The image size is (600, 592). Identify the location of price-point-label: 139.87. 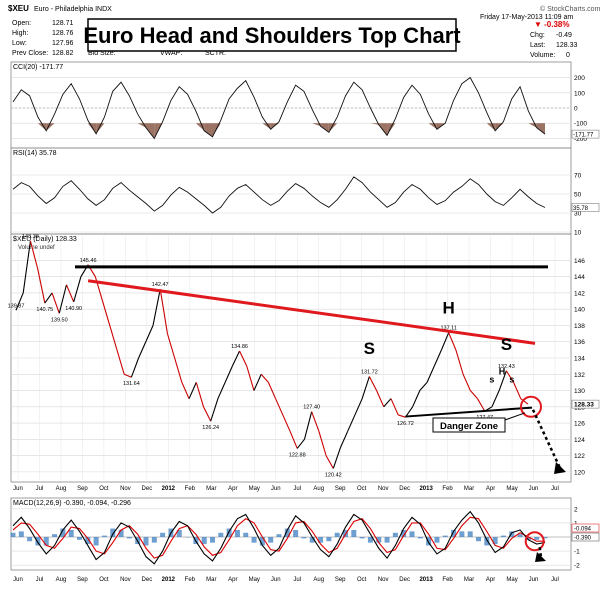
(16, 306).